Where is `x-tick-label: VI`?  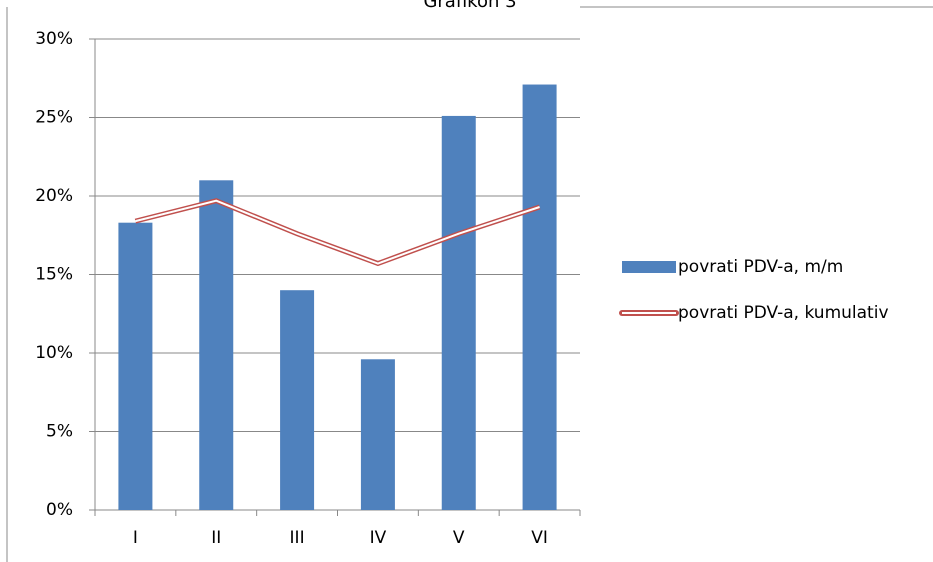 x-tick-label: VI is located at coordinates (539, 538).